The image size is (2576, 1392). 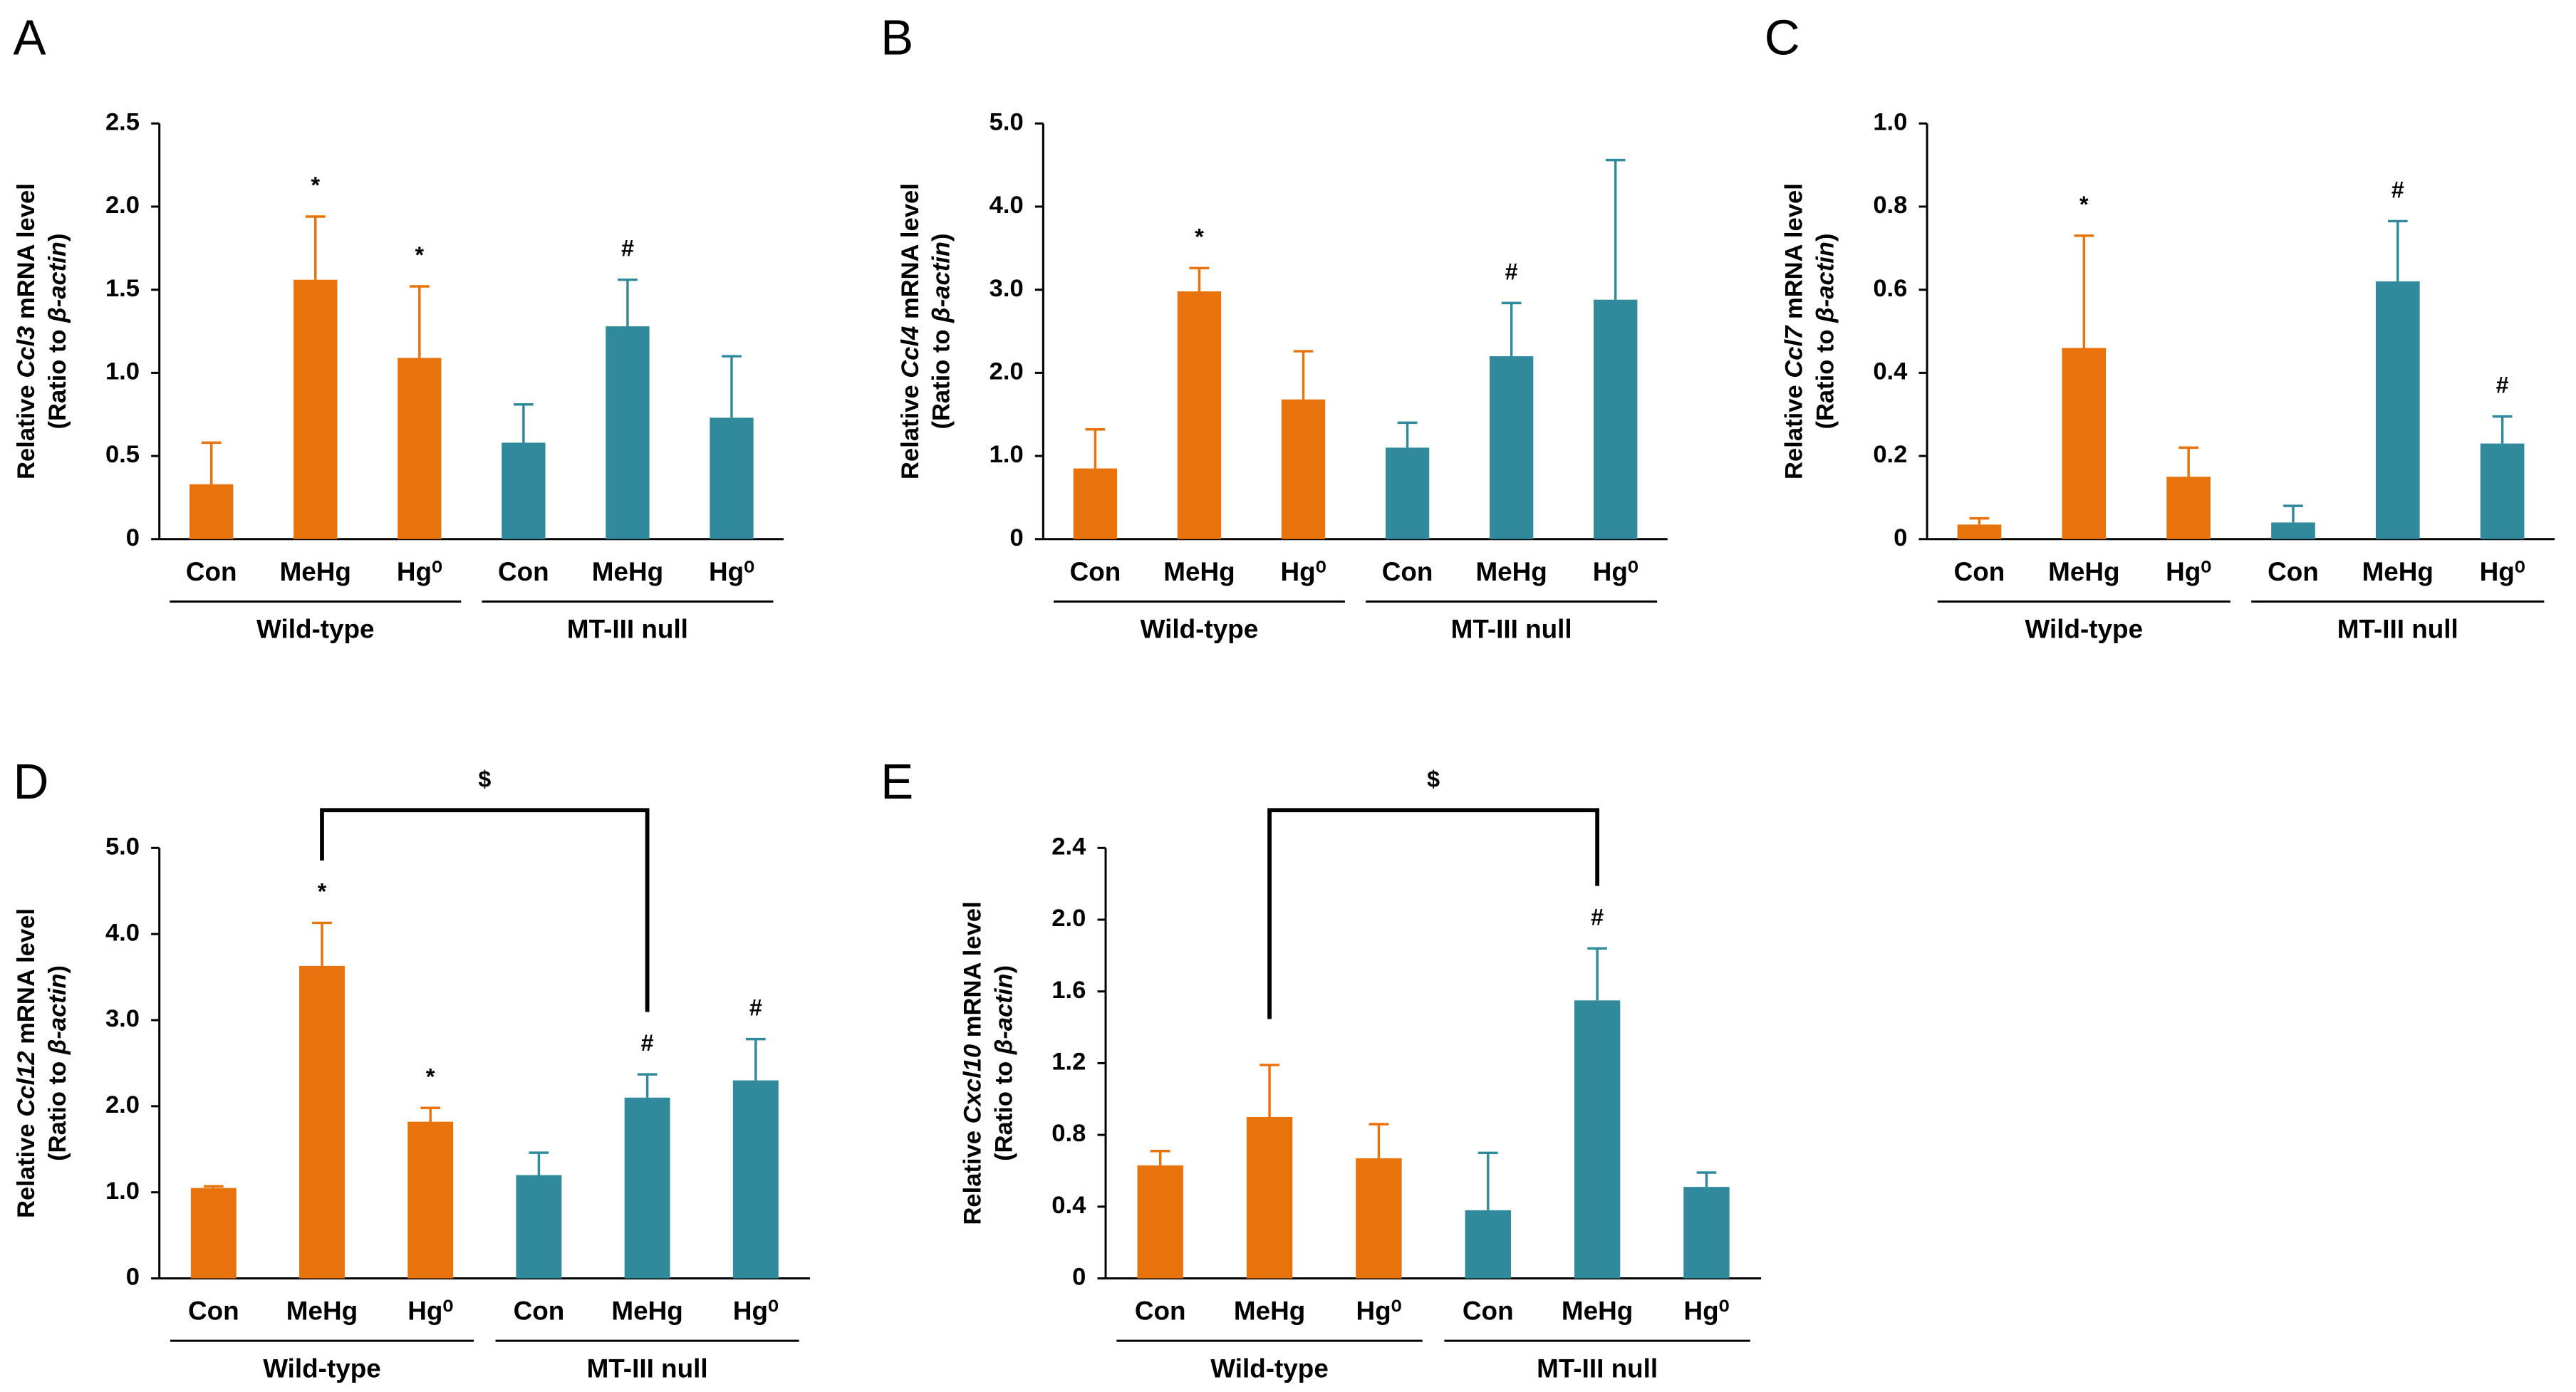 What do you see at coordinates (26, 352) in the screenshot?
I see `y-axis-label-part: Ccl3` at bounding box center [26, 352].